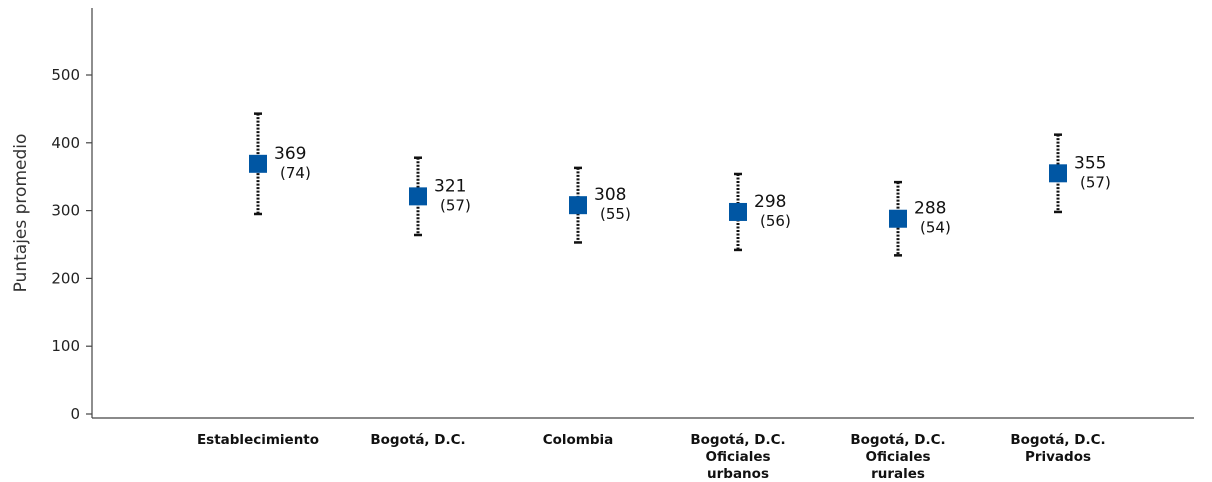 The image size is (1212, 482). Describe the element at coordinates (450, 186) in the screenshot. I see `value-label: 321` at that location.